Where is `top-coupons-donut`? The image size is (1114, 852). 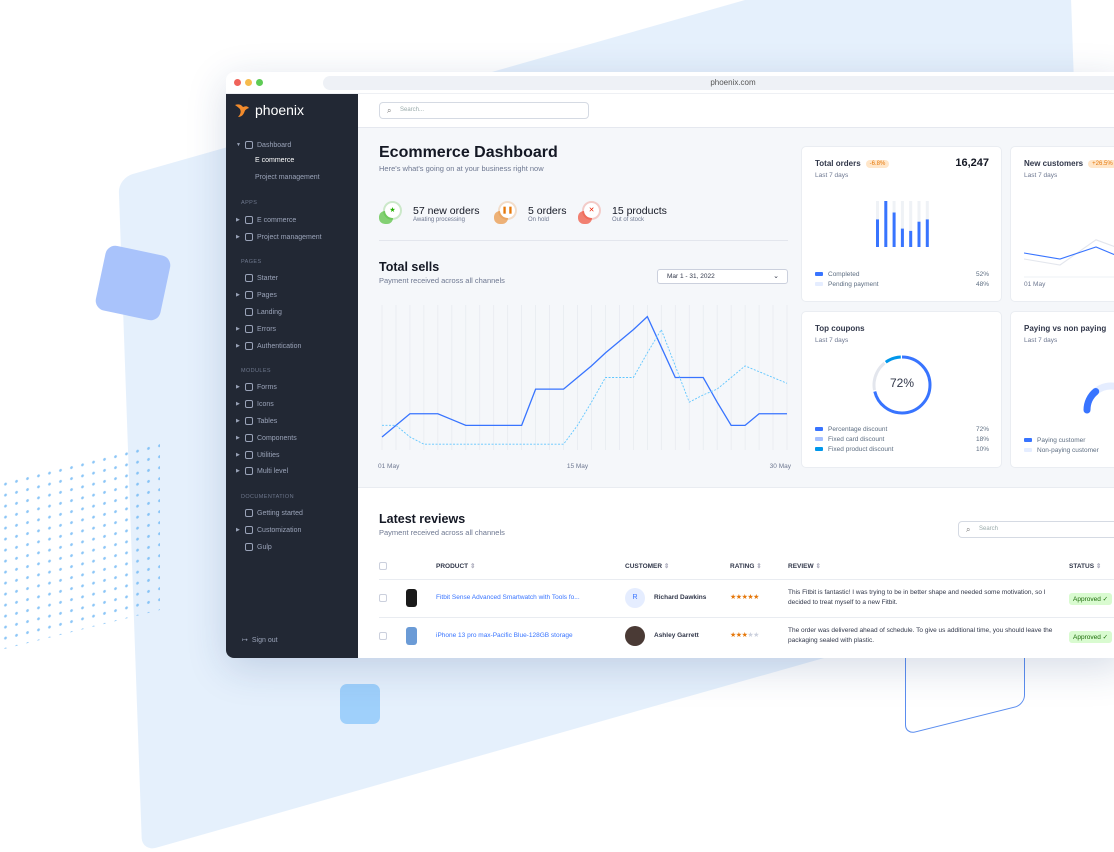
top-coupons-donut is located at coordinates (902, 385).